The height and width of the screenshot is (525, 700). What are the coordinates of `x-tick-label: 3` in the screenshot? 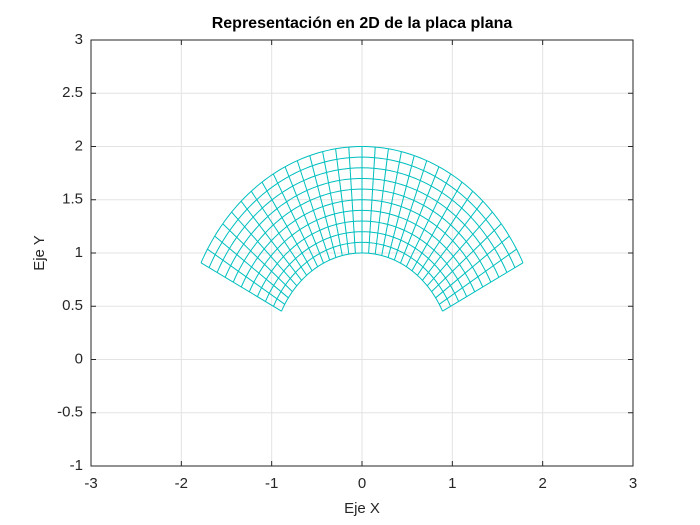 It's located at (633, 483).